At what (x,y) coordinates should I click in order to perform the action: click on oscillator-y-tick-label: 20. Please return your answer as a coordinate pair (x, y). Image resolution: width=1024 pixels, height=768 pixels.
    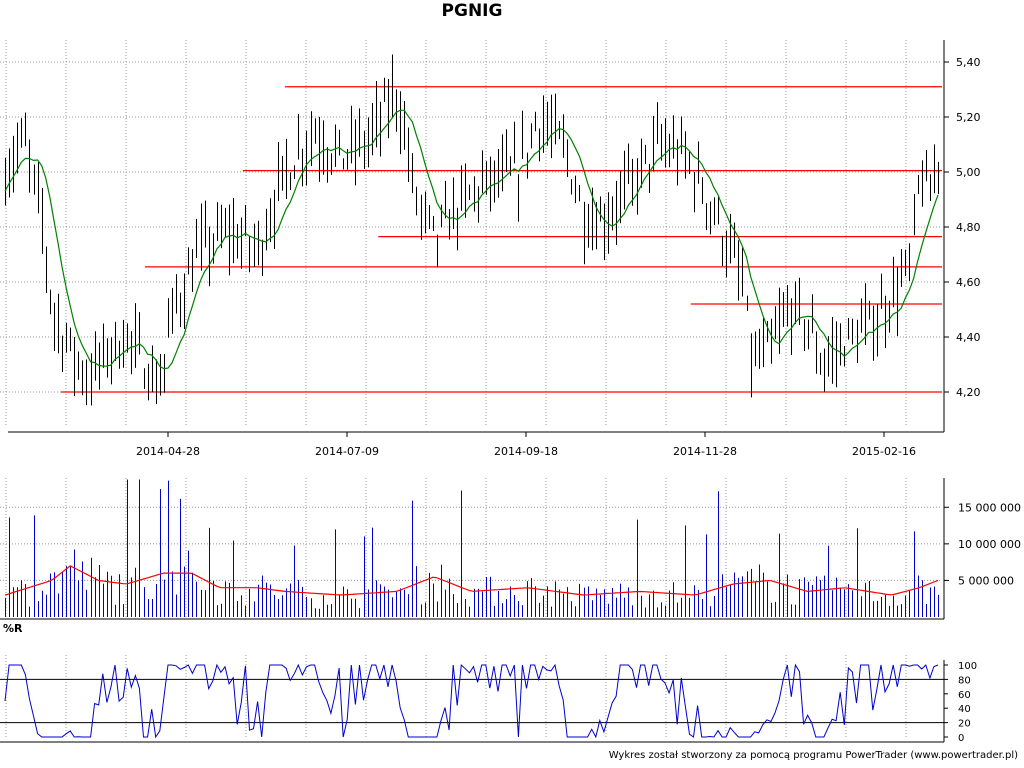
    Looking at the image, I should click on (964, 724).